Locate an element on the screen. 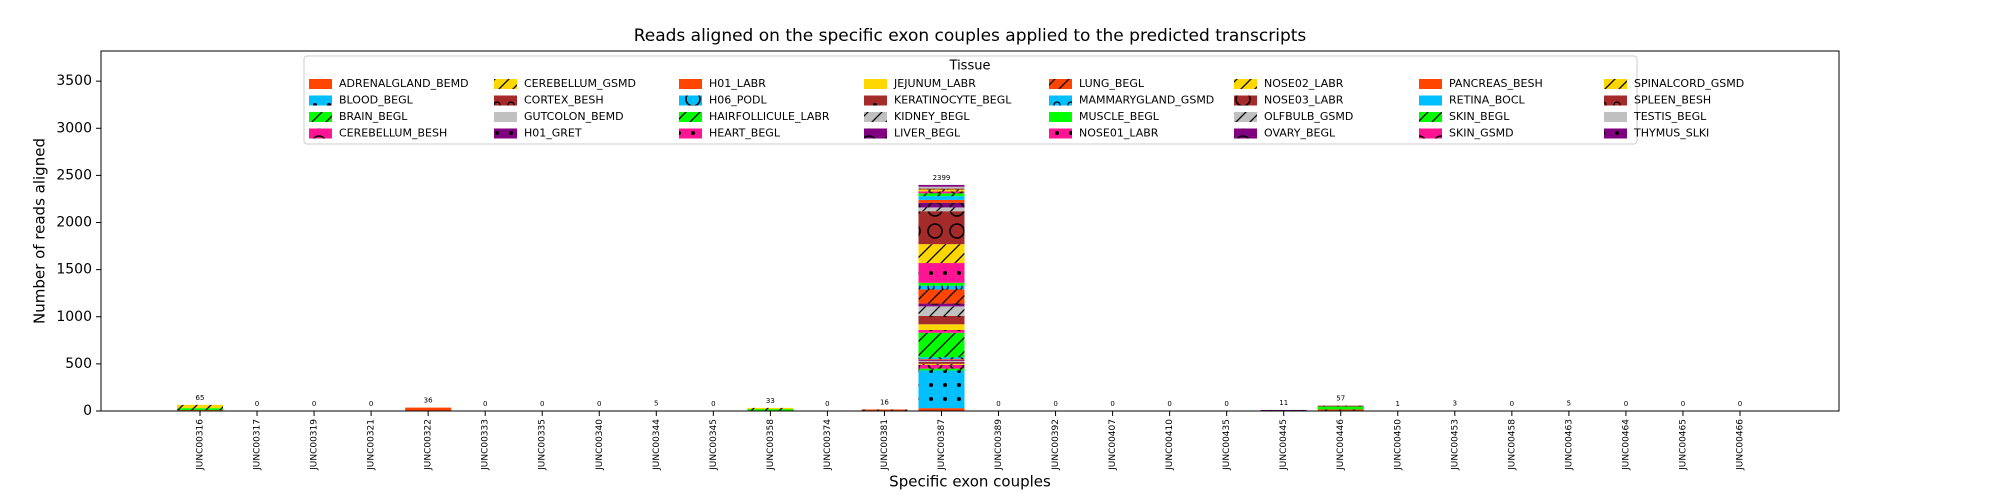 Image resolution: width=2000 pixels, height=500 pixels. bar-total-label: 2399 is located at coordinates (942, 178).